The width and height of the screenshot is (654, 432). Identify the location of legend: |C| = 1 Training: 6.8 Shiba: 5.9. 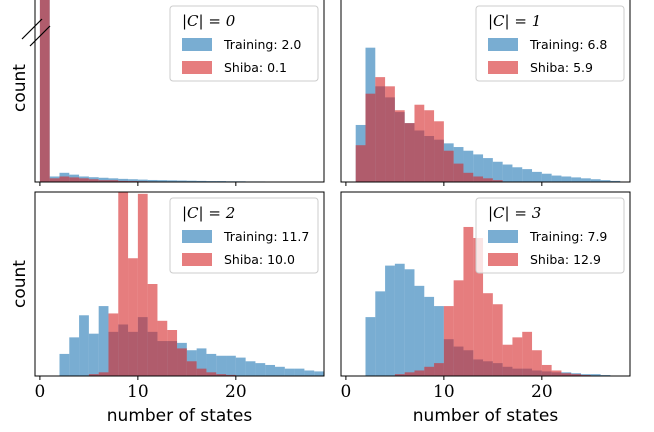
(550, 43).